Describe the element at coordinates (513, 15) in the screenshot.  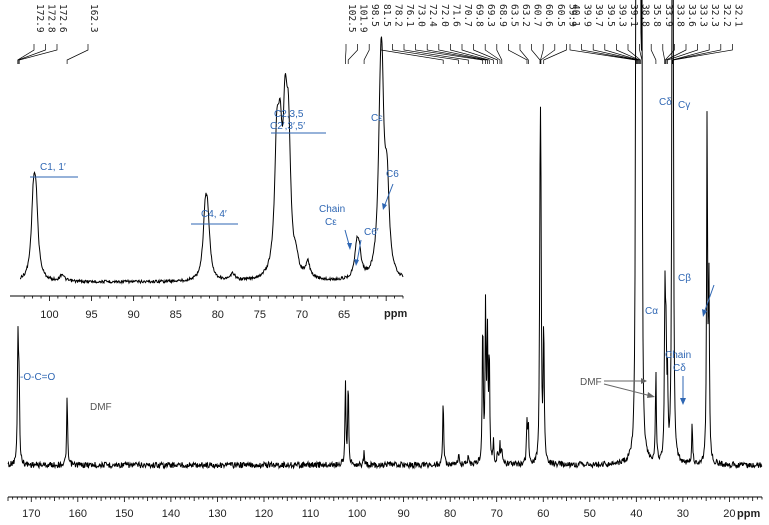
I see `peak-shift-label: 63.5` at that location.